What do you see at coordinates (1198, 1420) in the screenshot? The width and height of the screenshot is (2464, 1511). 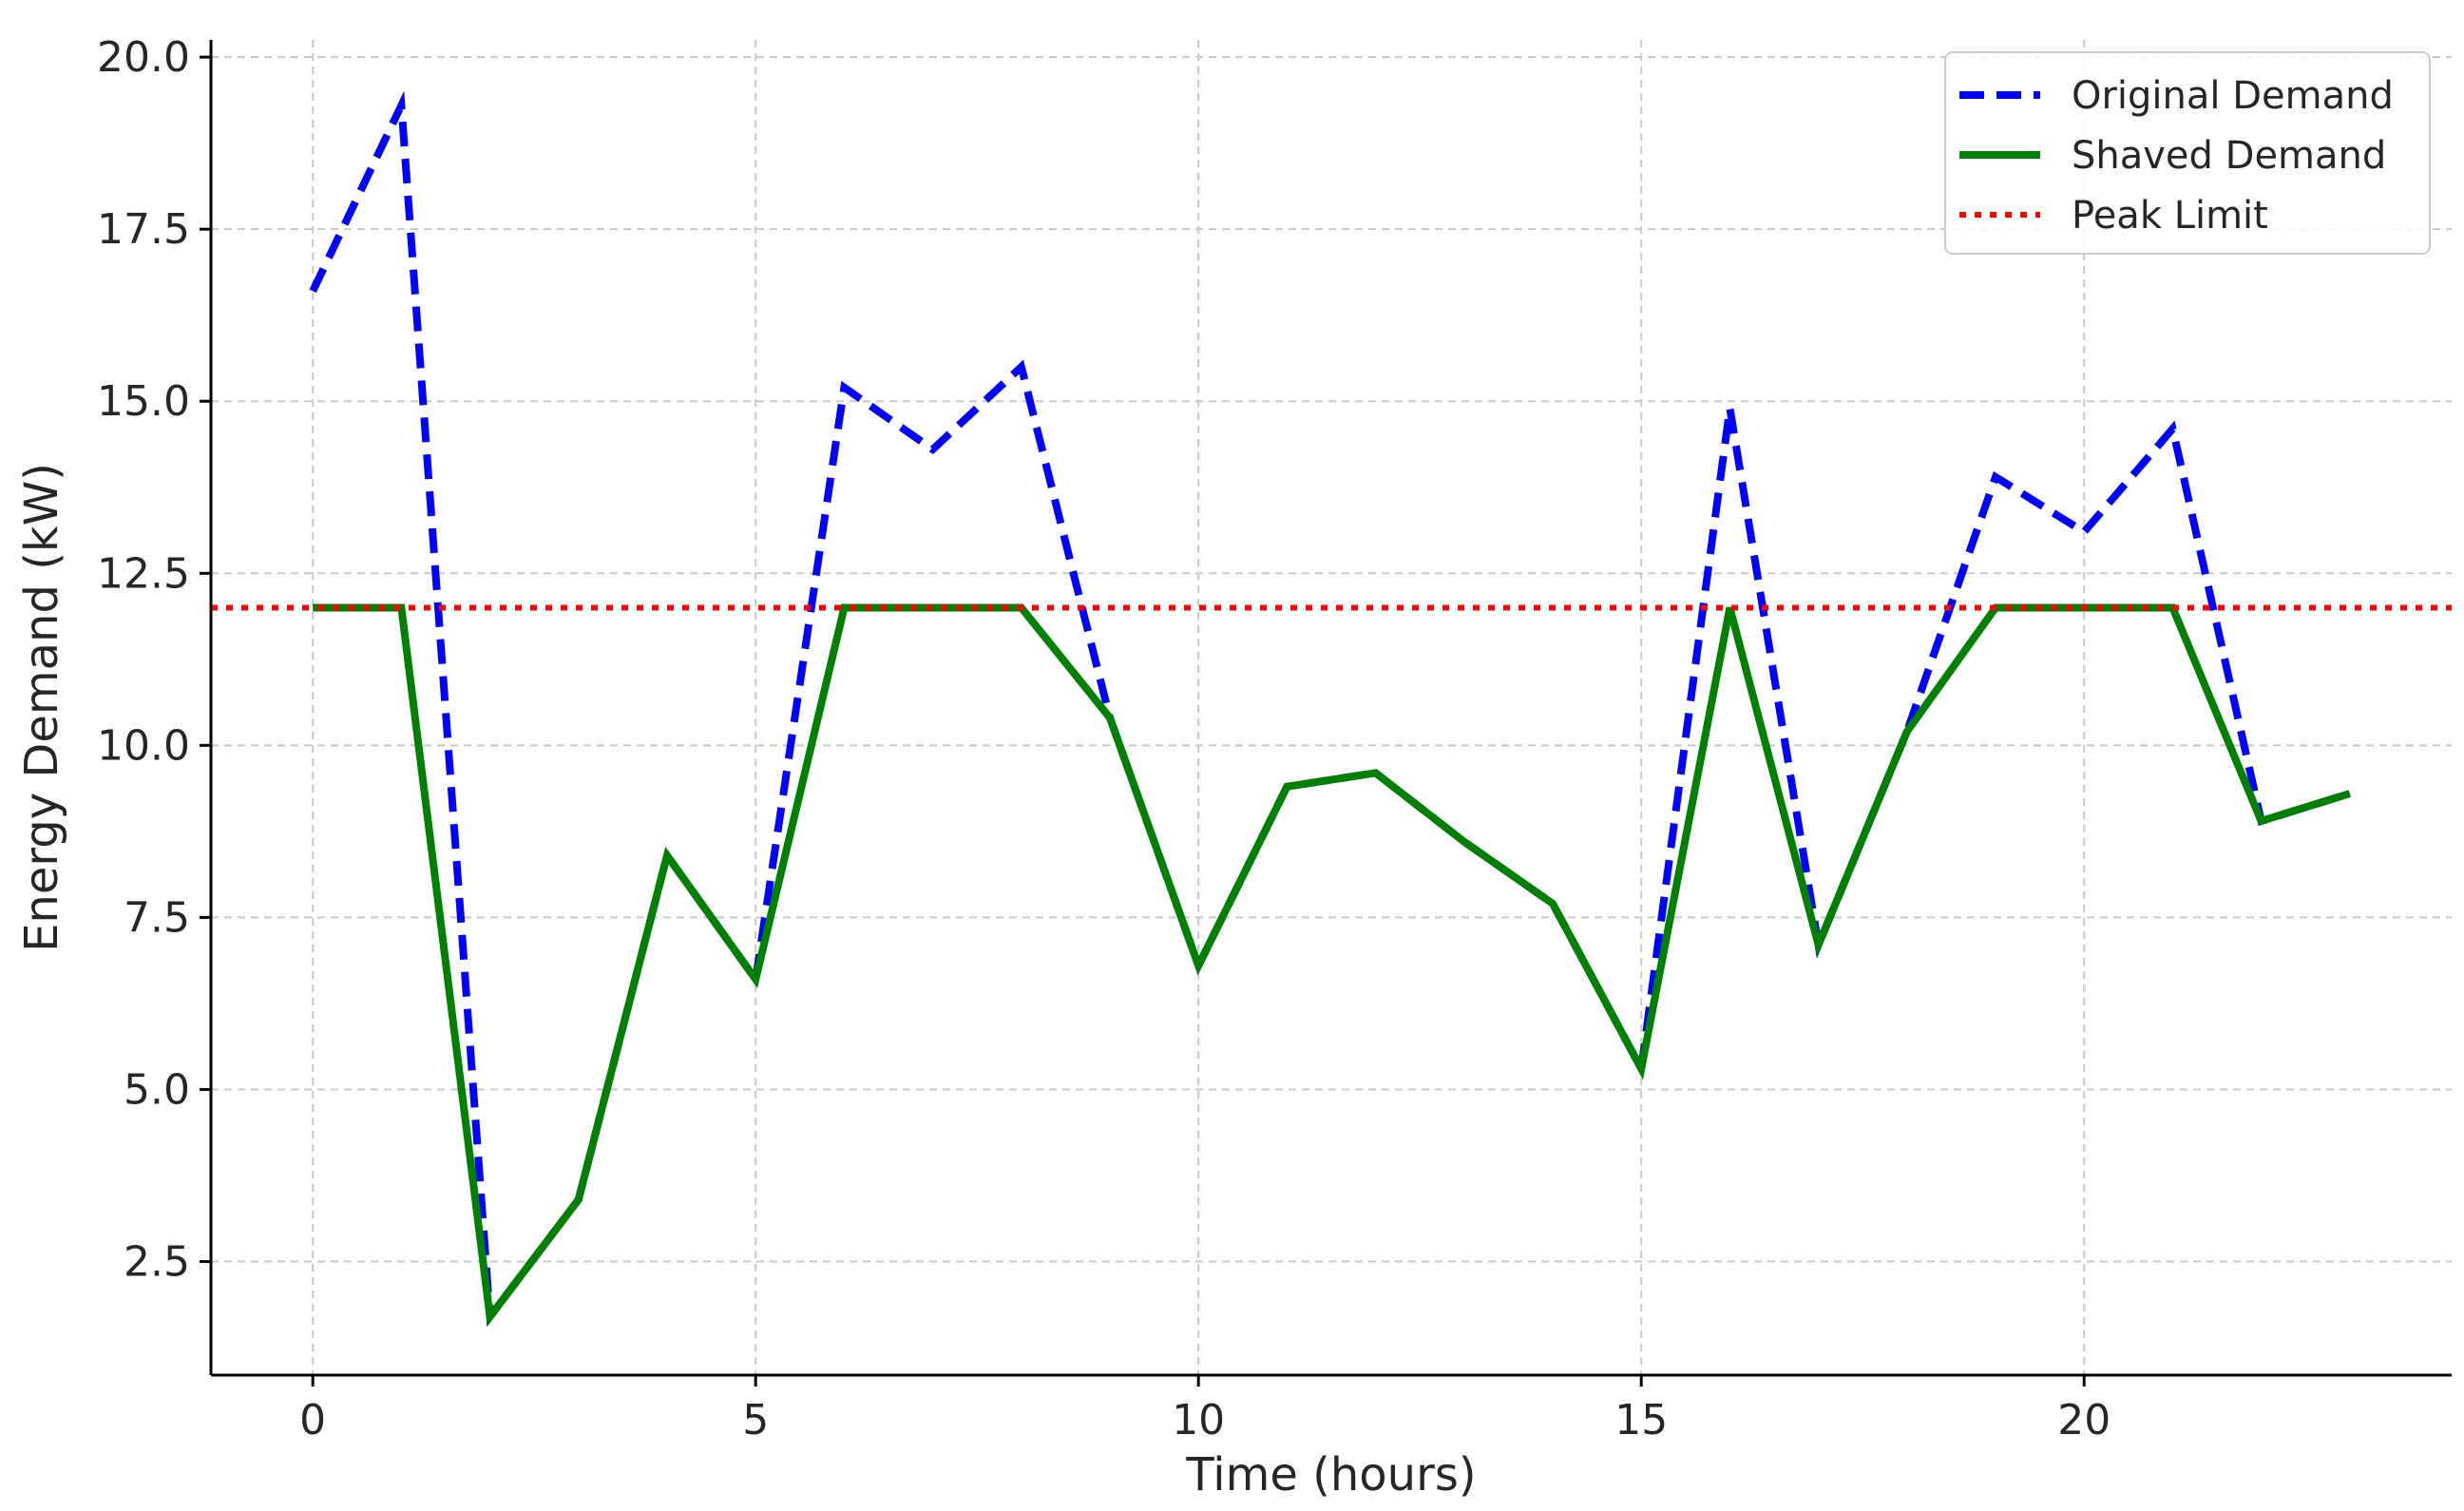 I see `x-tick-label: 10` at bounding box center [1198, 1420].